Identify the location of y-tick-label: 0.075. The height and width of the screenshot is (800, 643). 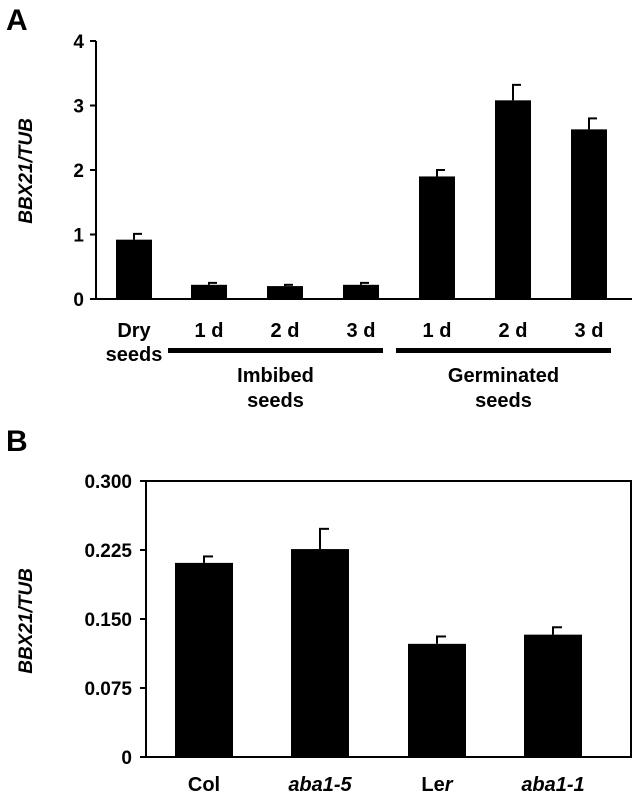
(108, 689).